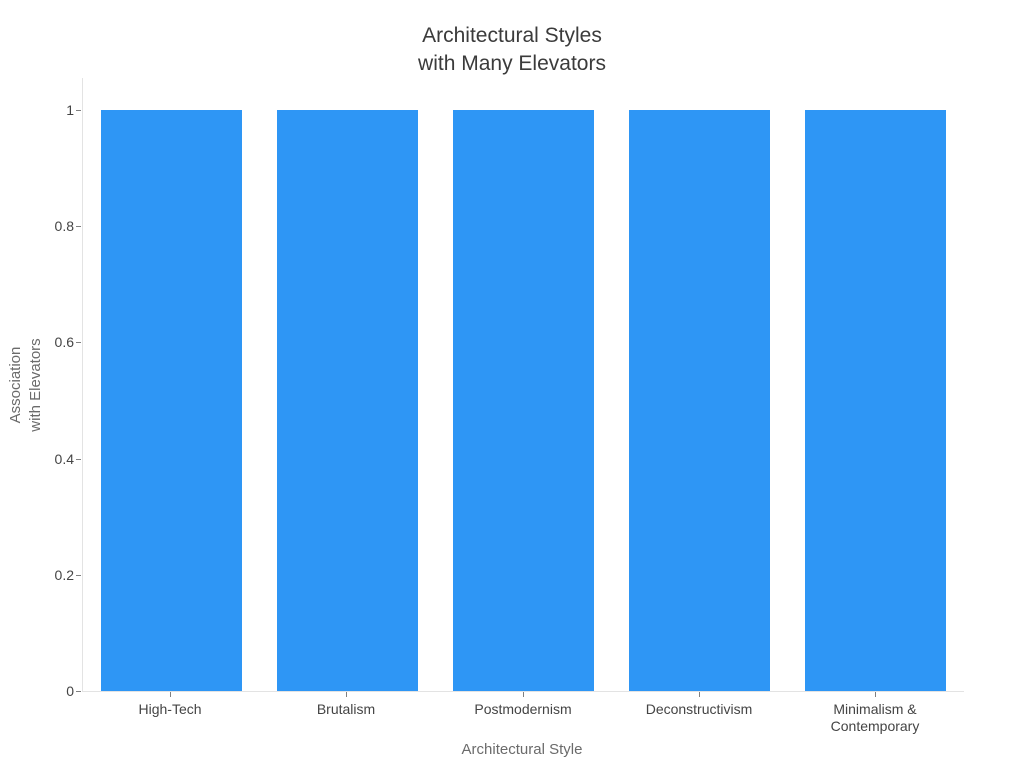 The height and width of the screenshot is (768, 1024). Describe the element at coordinates (70, 691) in the screenshot. I see `y-tick-label: 0` at that location.